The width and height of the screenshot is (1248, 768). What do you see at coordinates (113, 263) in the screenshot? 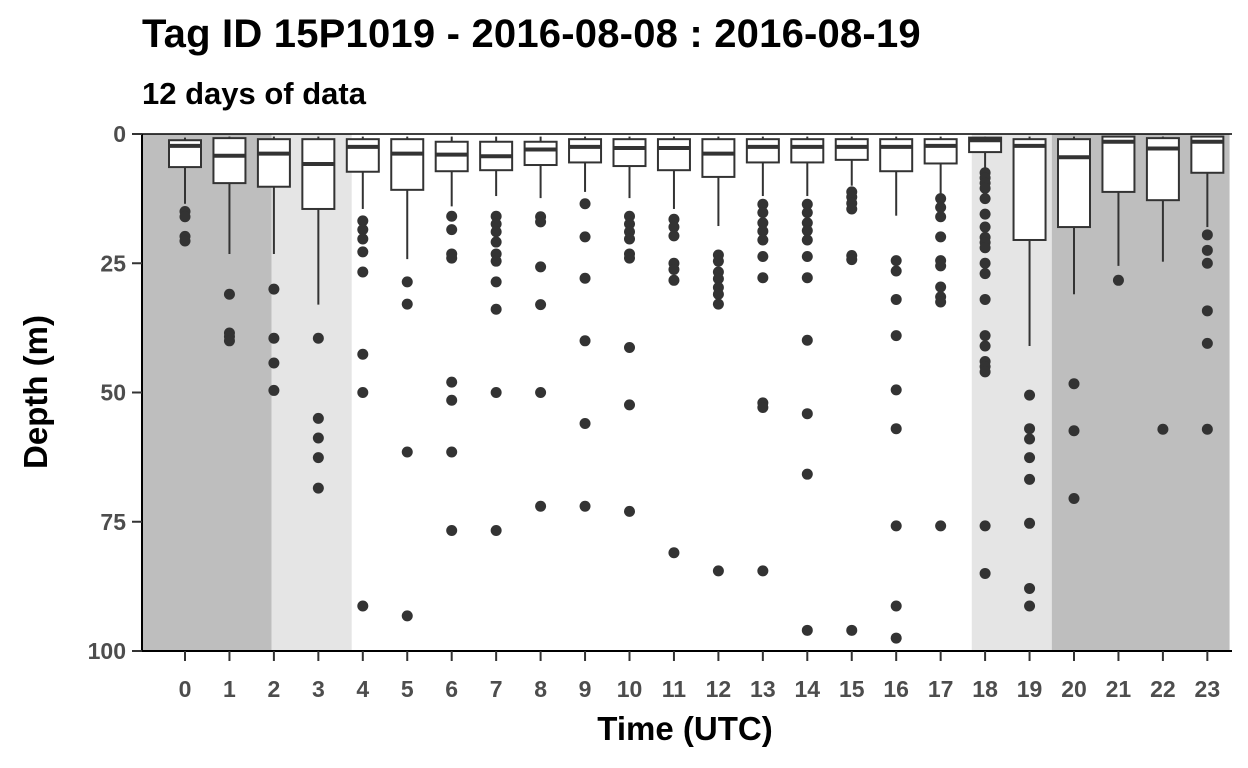
I see `y-tick-label: 25` at bounding box center [113, 263].